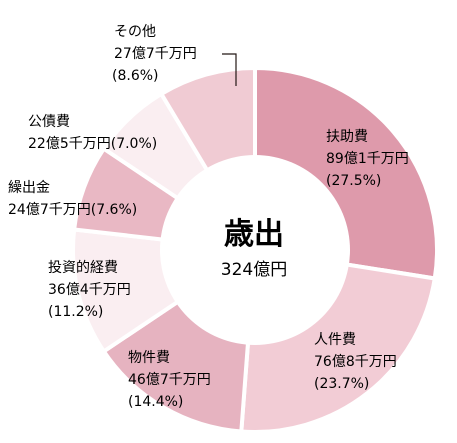  I want to click on center-total: 324億円, so click(254, 270).